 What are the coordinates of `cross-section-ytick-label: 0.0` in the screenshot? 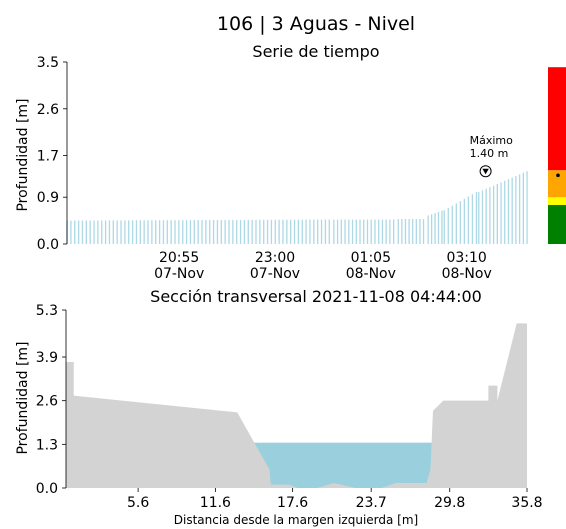 It's located at (47, 489).